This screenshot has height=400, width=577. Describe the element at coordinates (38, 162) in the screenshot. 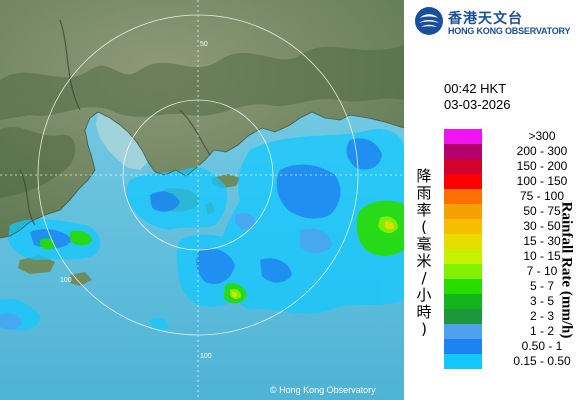

I see `mountain-shade-west` at that location.